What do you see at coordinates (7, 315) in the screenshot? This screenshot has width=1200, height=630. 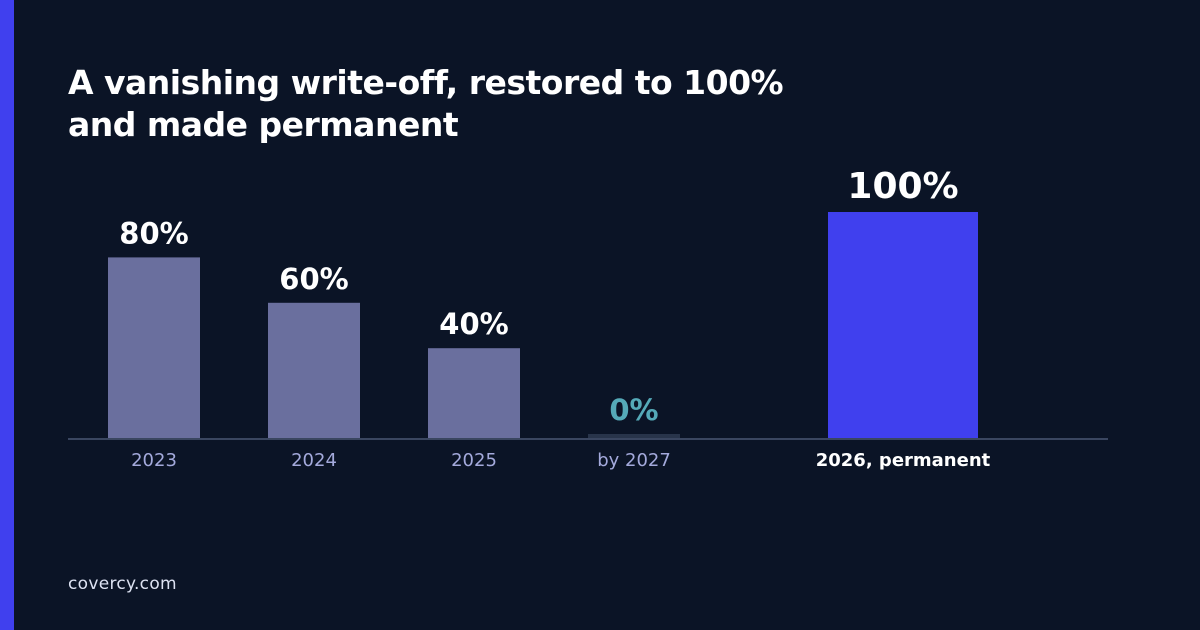 I see `accent-bar` at bounding box center [7, 315].